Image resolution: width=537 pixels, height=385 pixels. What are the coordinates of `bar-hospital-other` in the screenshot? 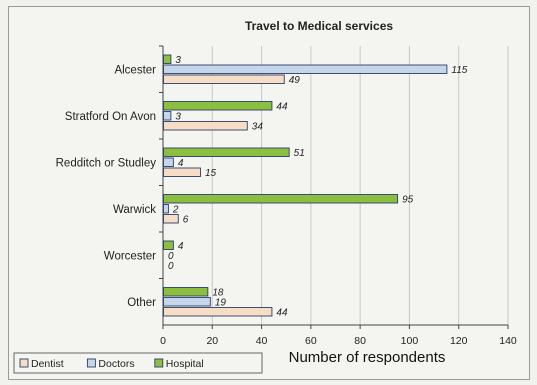 It's located at (186, 292).